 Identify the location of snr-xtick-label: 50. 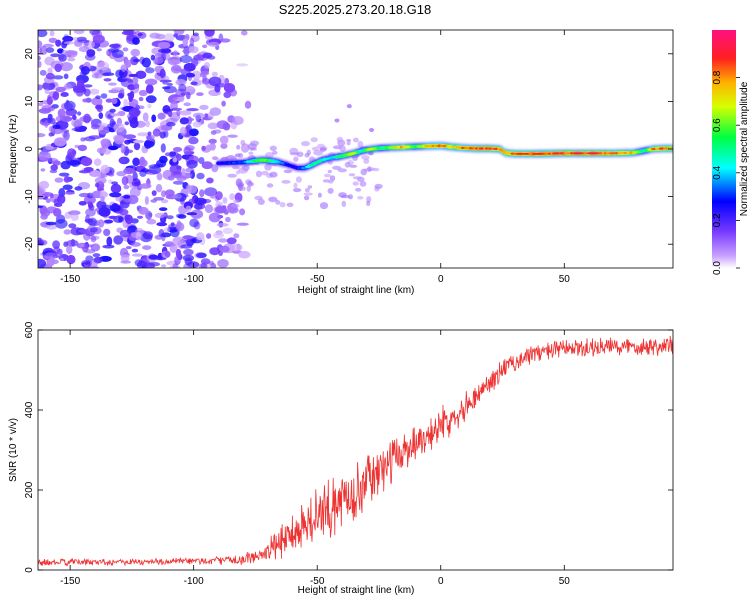
(565, 581).